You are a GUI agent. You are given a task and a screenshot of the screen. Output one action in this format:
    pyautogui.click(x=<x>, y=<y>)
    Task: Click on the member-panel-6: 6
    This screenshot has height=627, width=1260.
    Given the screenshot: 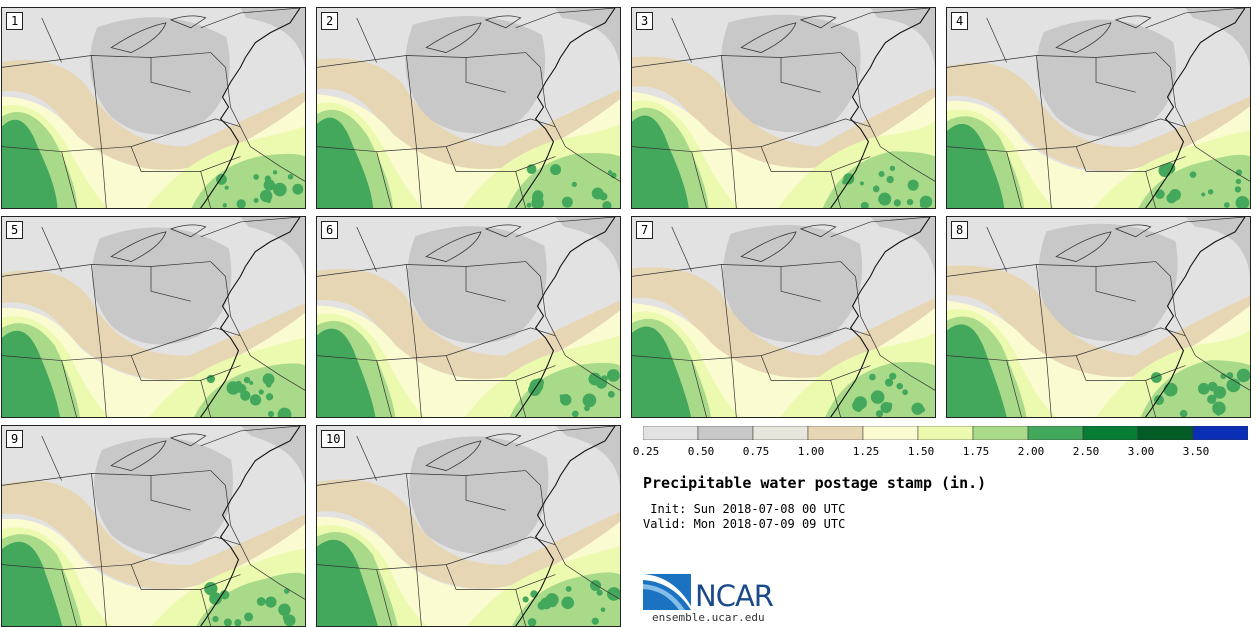 What is the action you would take?
    pyautogui.click(x=468, y=317)
    